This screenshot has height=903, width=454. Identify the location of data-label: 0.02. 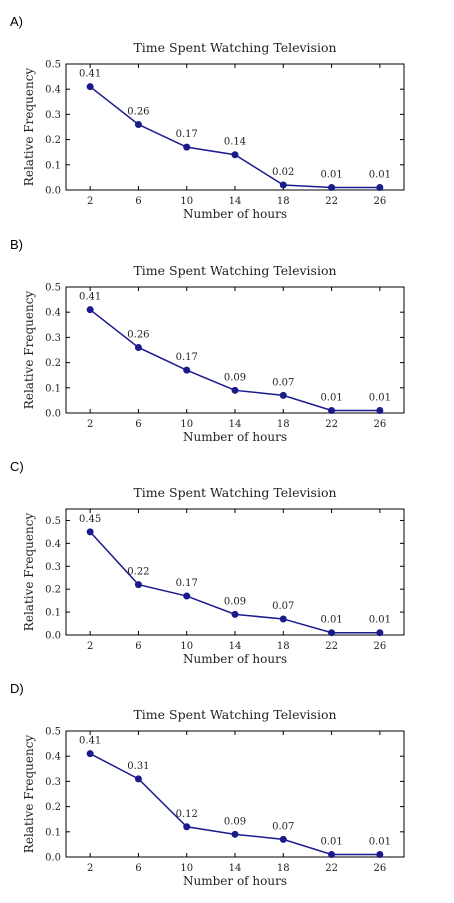
(283, 172).